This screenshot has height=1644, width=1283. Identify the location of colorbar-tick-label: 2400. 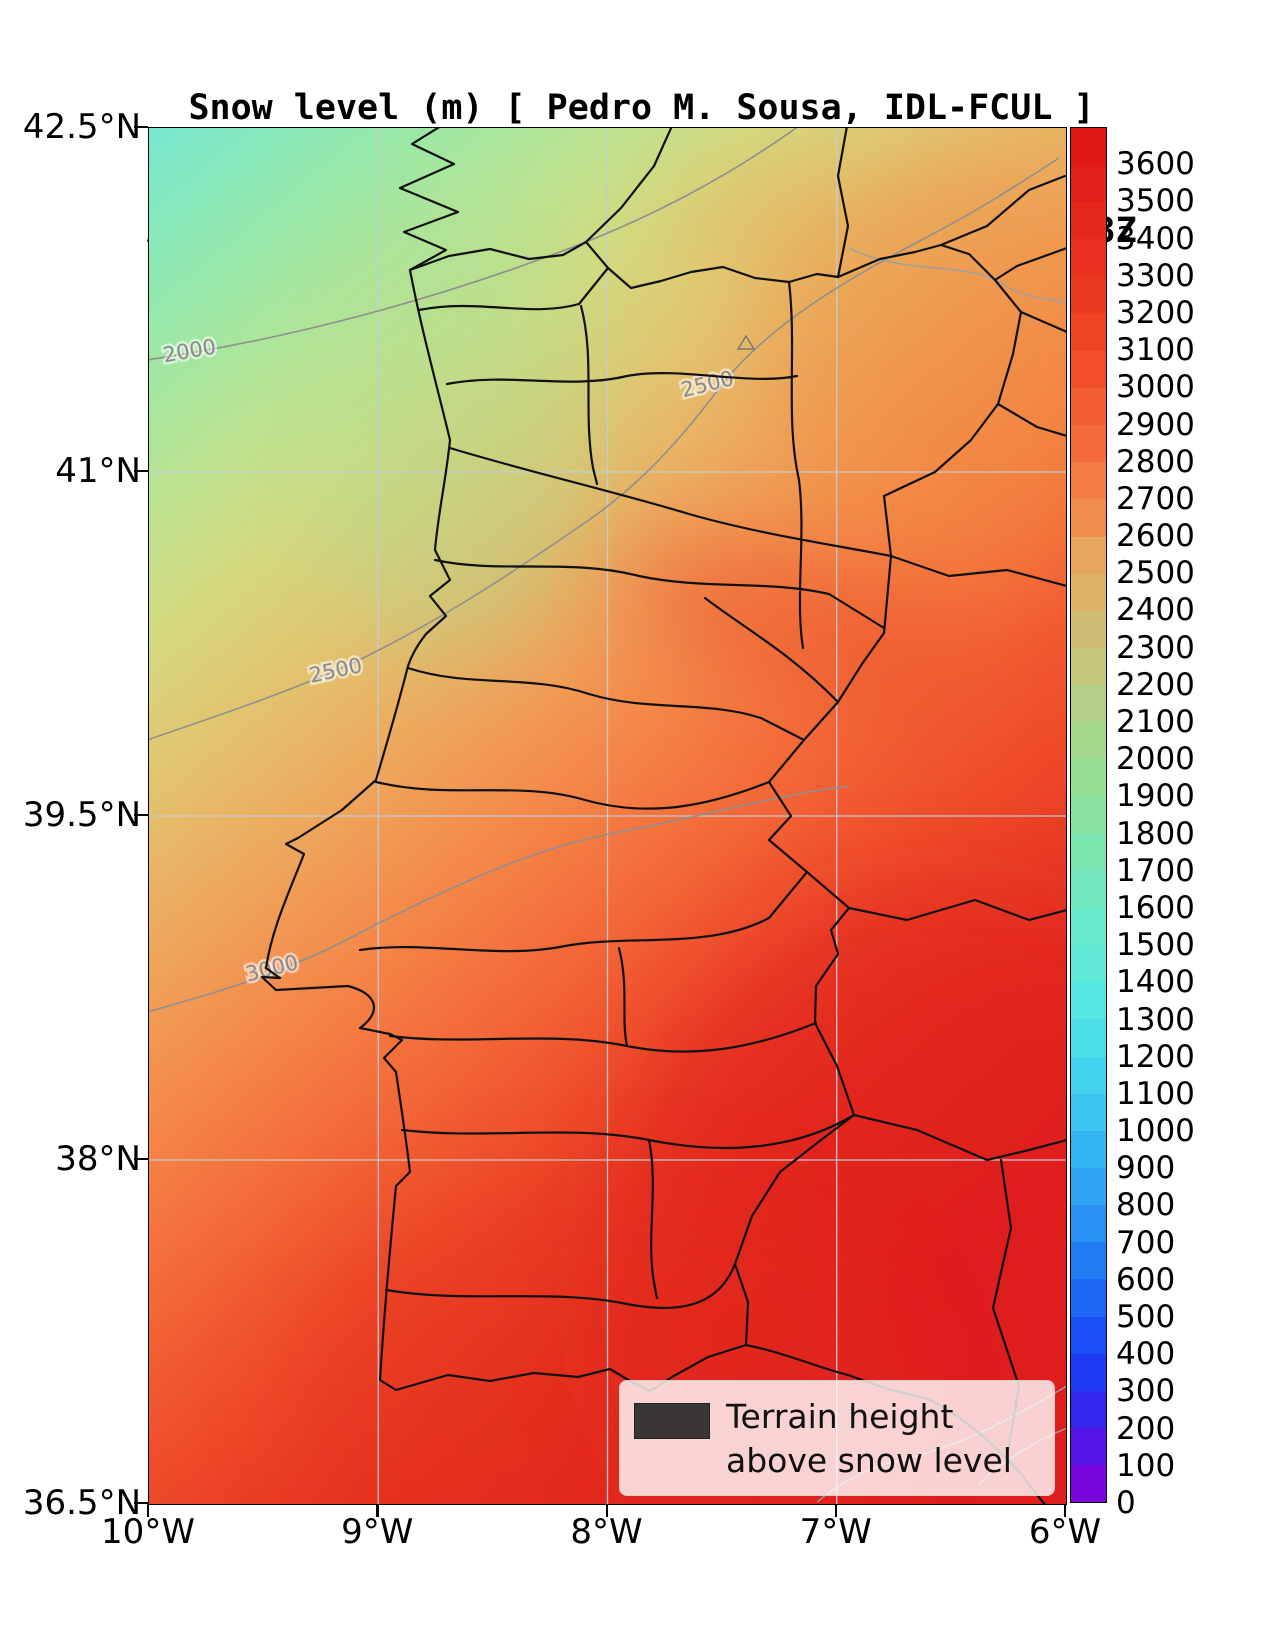
(1155, 610).